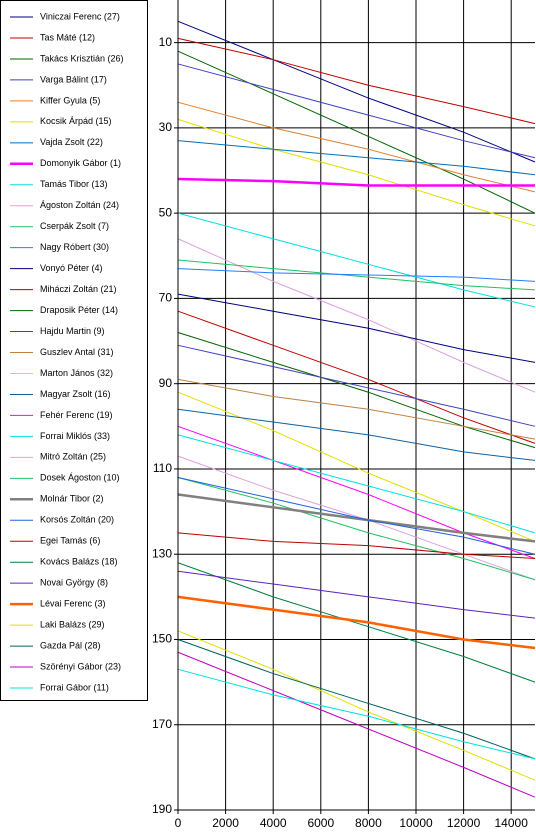 This screenshot has width=536, height=838. I want to click on legend-label: Kocsik Árpád (15), so click(76, 121).